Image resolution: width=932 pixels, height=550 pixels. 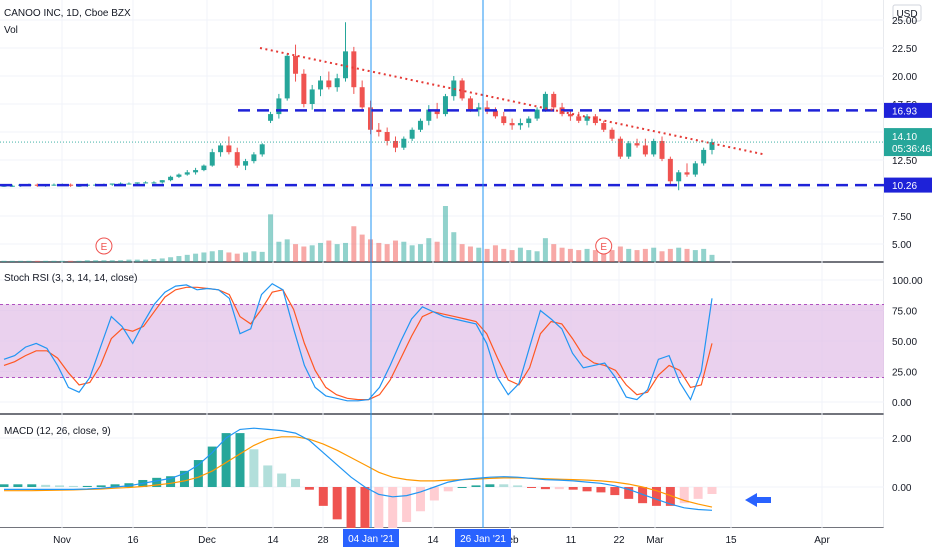 I want to click on last-price-tag, so click(x=908, y=142).